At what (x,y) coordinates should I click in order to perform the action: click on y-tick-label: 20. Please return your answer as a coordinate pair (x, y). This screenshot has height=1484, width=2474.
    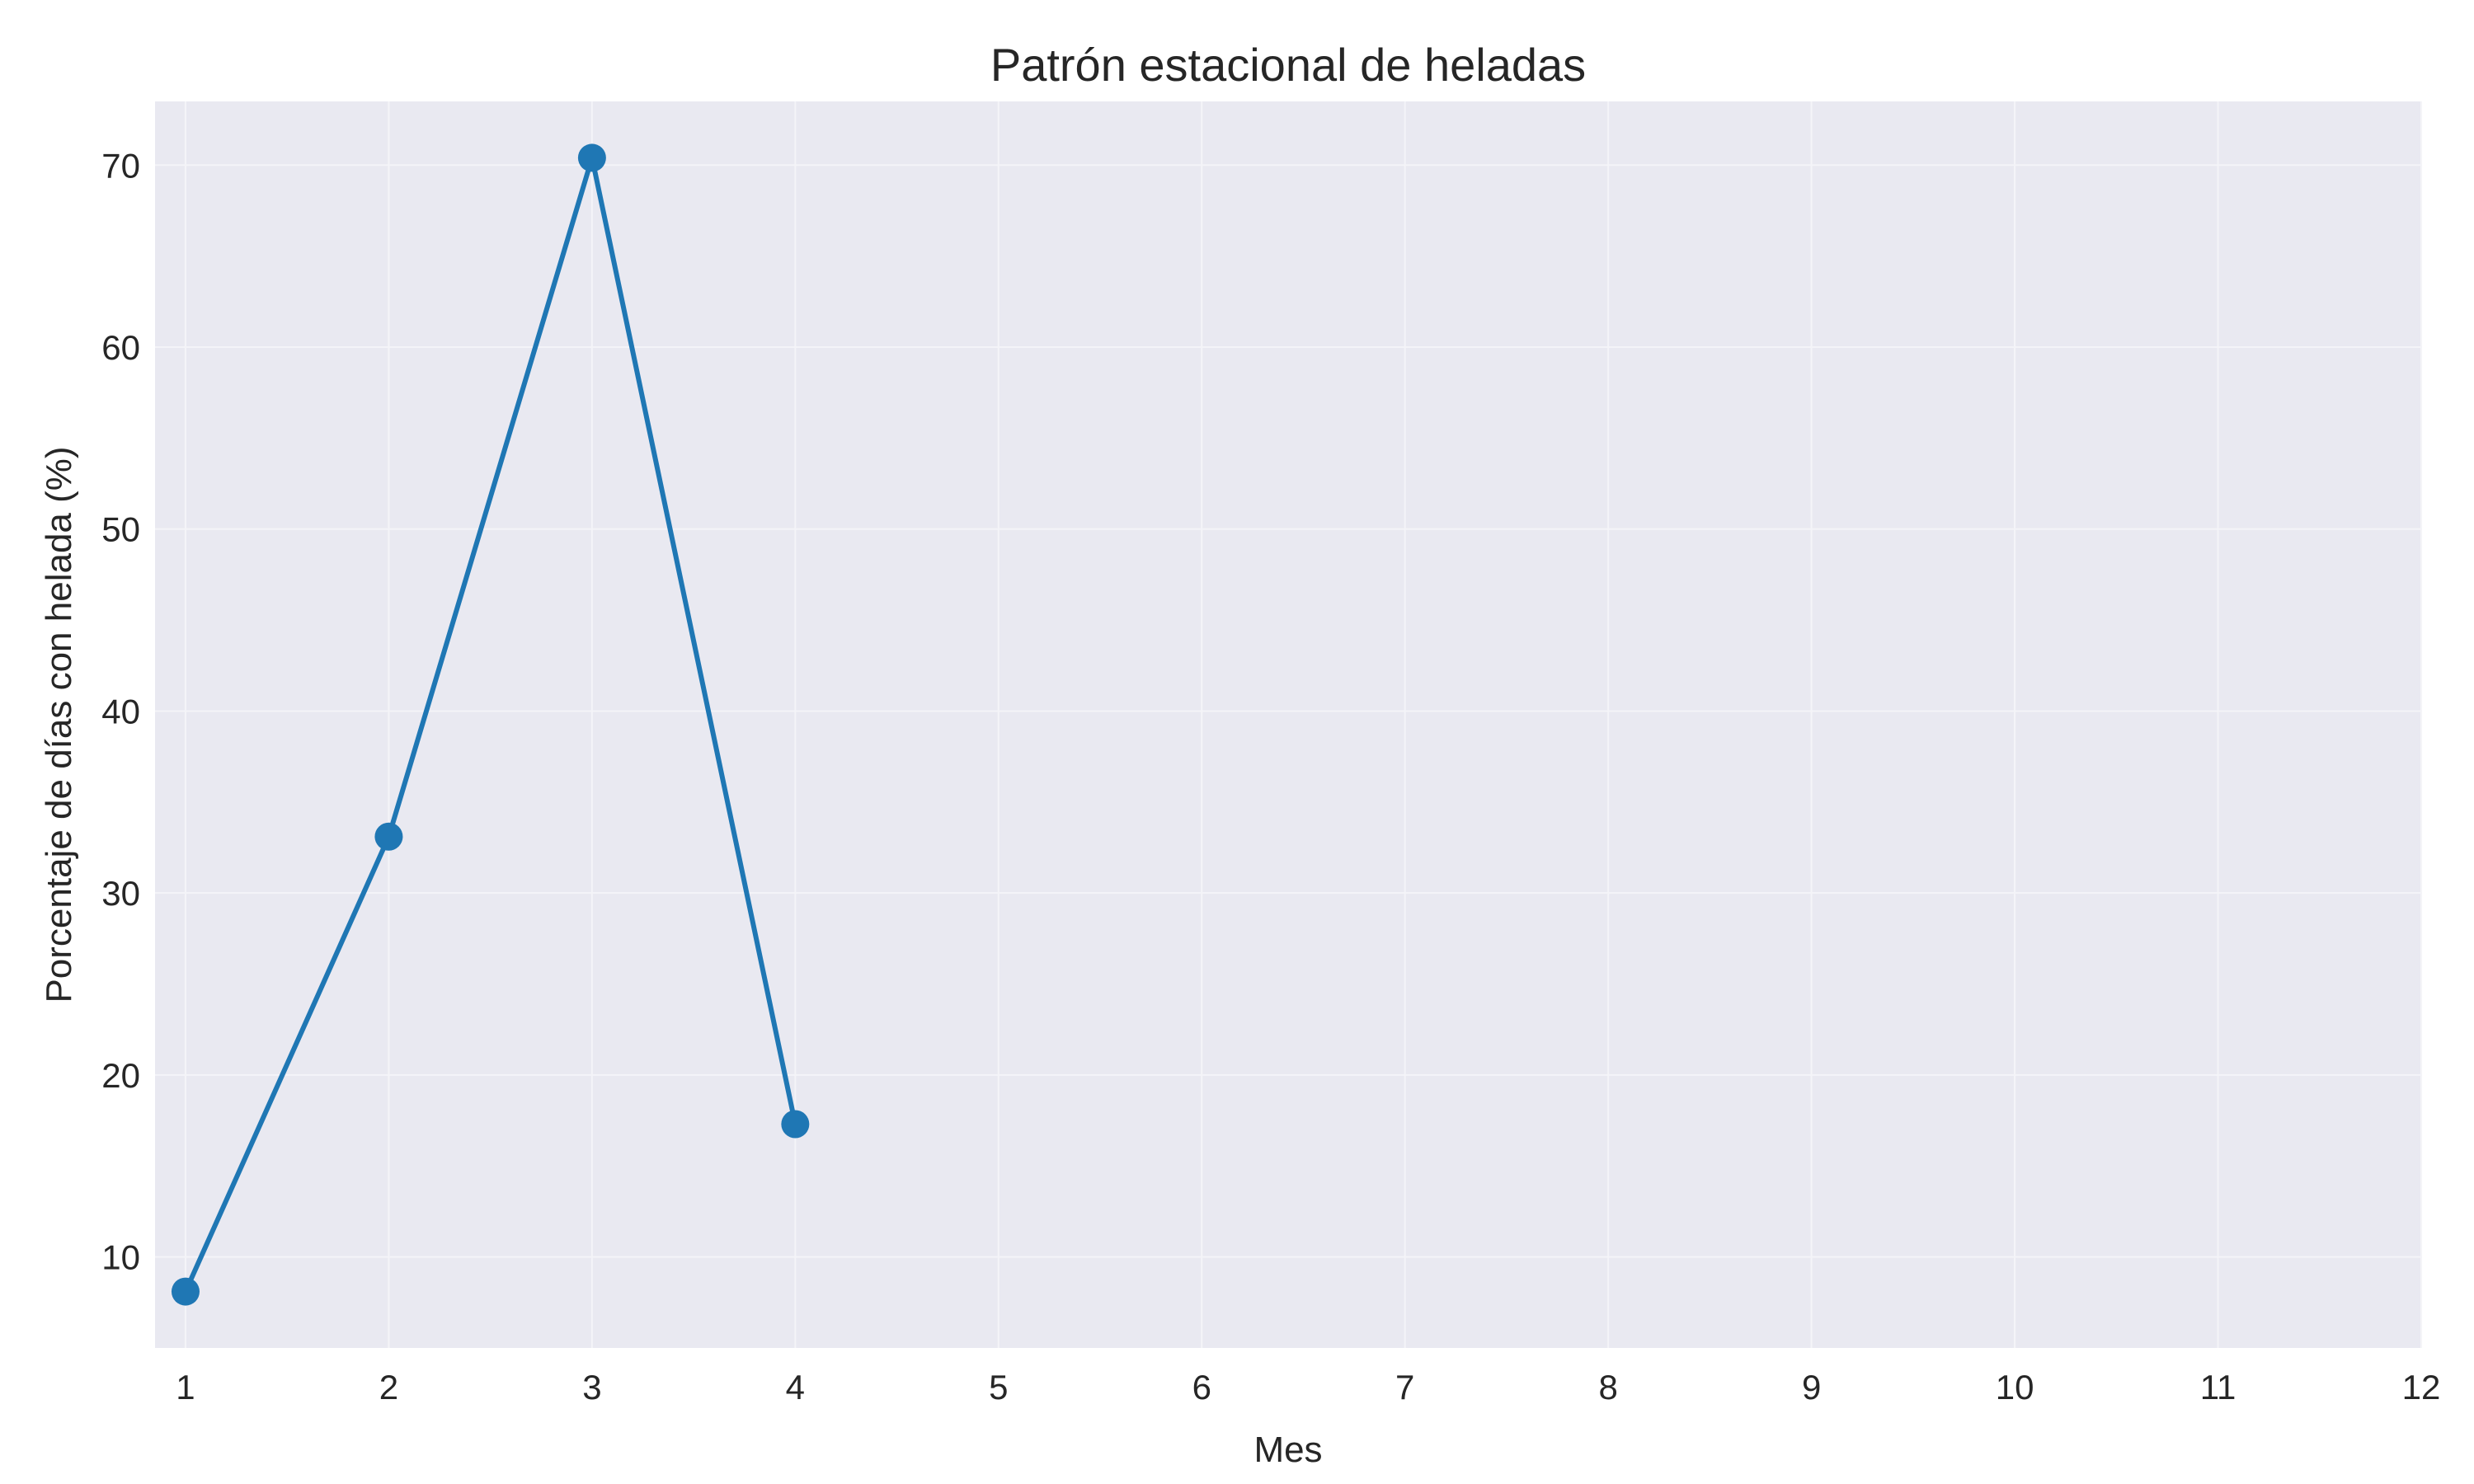
    Looking at the image, I should click on (120, 1075).